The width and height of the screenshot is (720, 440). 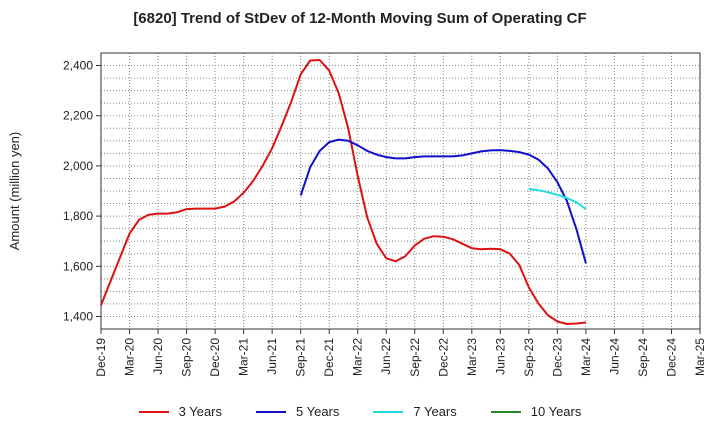 I want to click on x-tick-label: Jun-22, so click(x=386, y=356).